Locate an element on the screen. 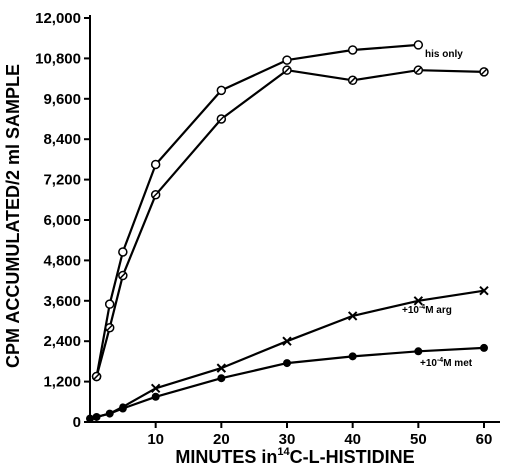 The width and height of the screenshot is (507, 471). y-tick-label: 0 is located at coordinates (77, 422).